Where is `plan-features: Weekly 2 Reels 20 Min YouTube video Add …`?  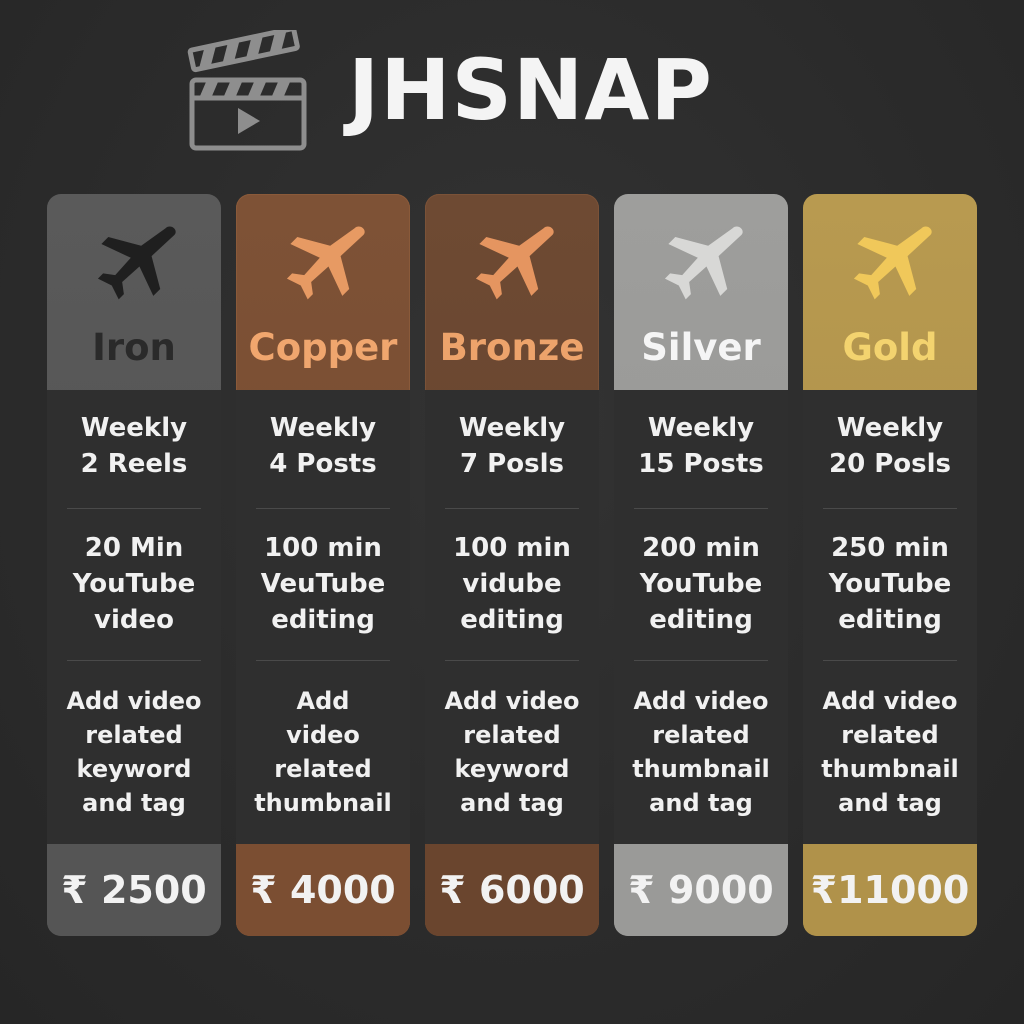
plan-features: Weekly 2 Reels 20 Min YouTube video Add … is located at coordinates (134, 617).